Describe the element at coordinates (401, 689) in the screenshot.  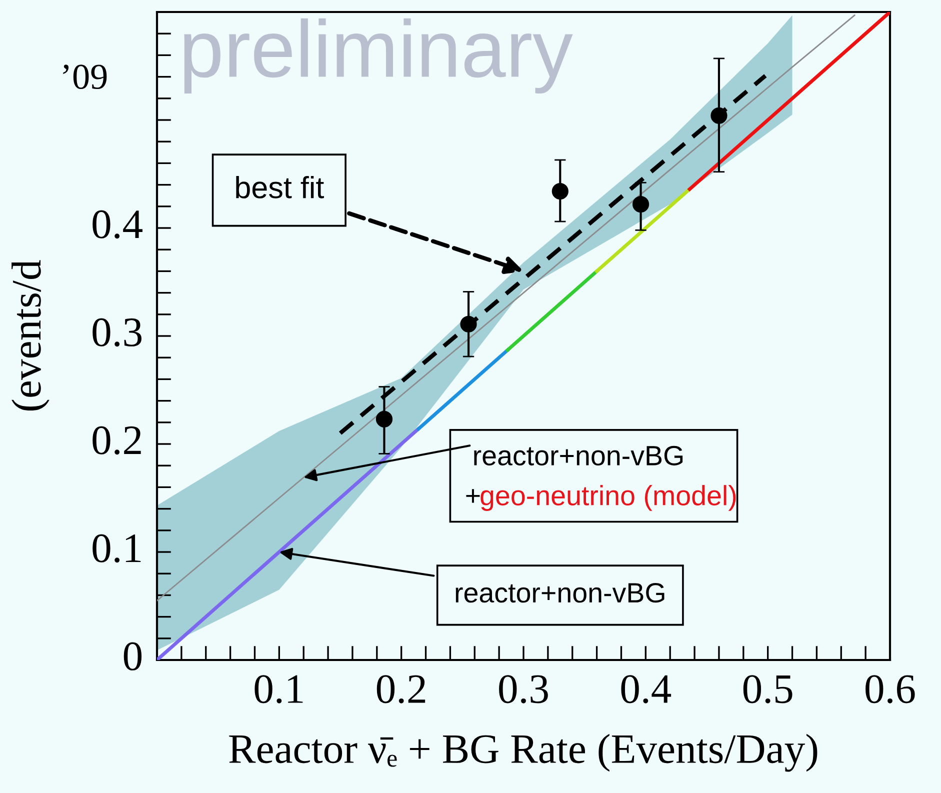
I see `x-tick-label: 0.2` at that location.